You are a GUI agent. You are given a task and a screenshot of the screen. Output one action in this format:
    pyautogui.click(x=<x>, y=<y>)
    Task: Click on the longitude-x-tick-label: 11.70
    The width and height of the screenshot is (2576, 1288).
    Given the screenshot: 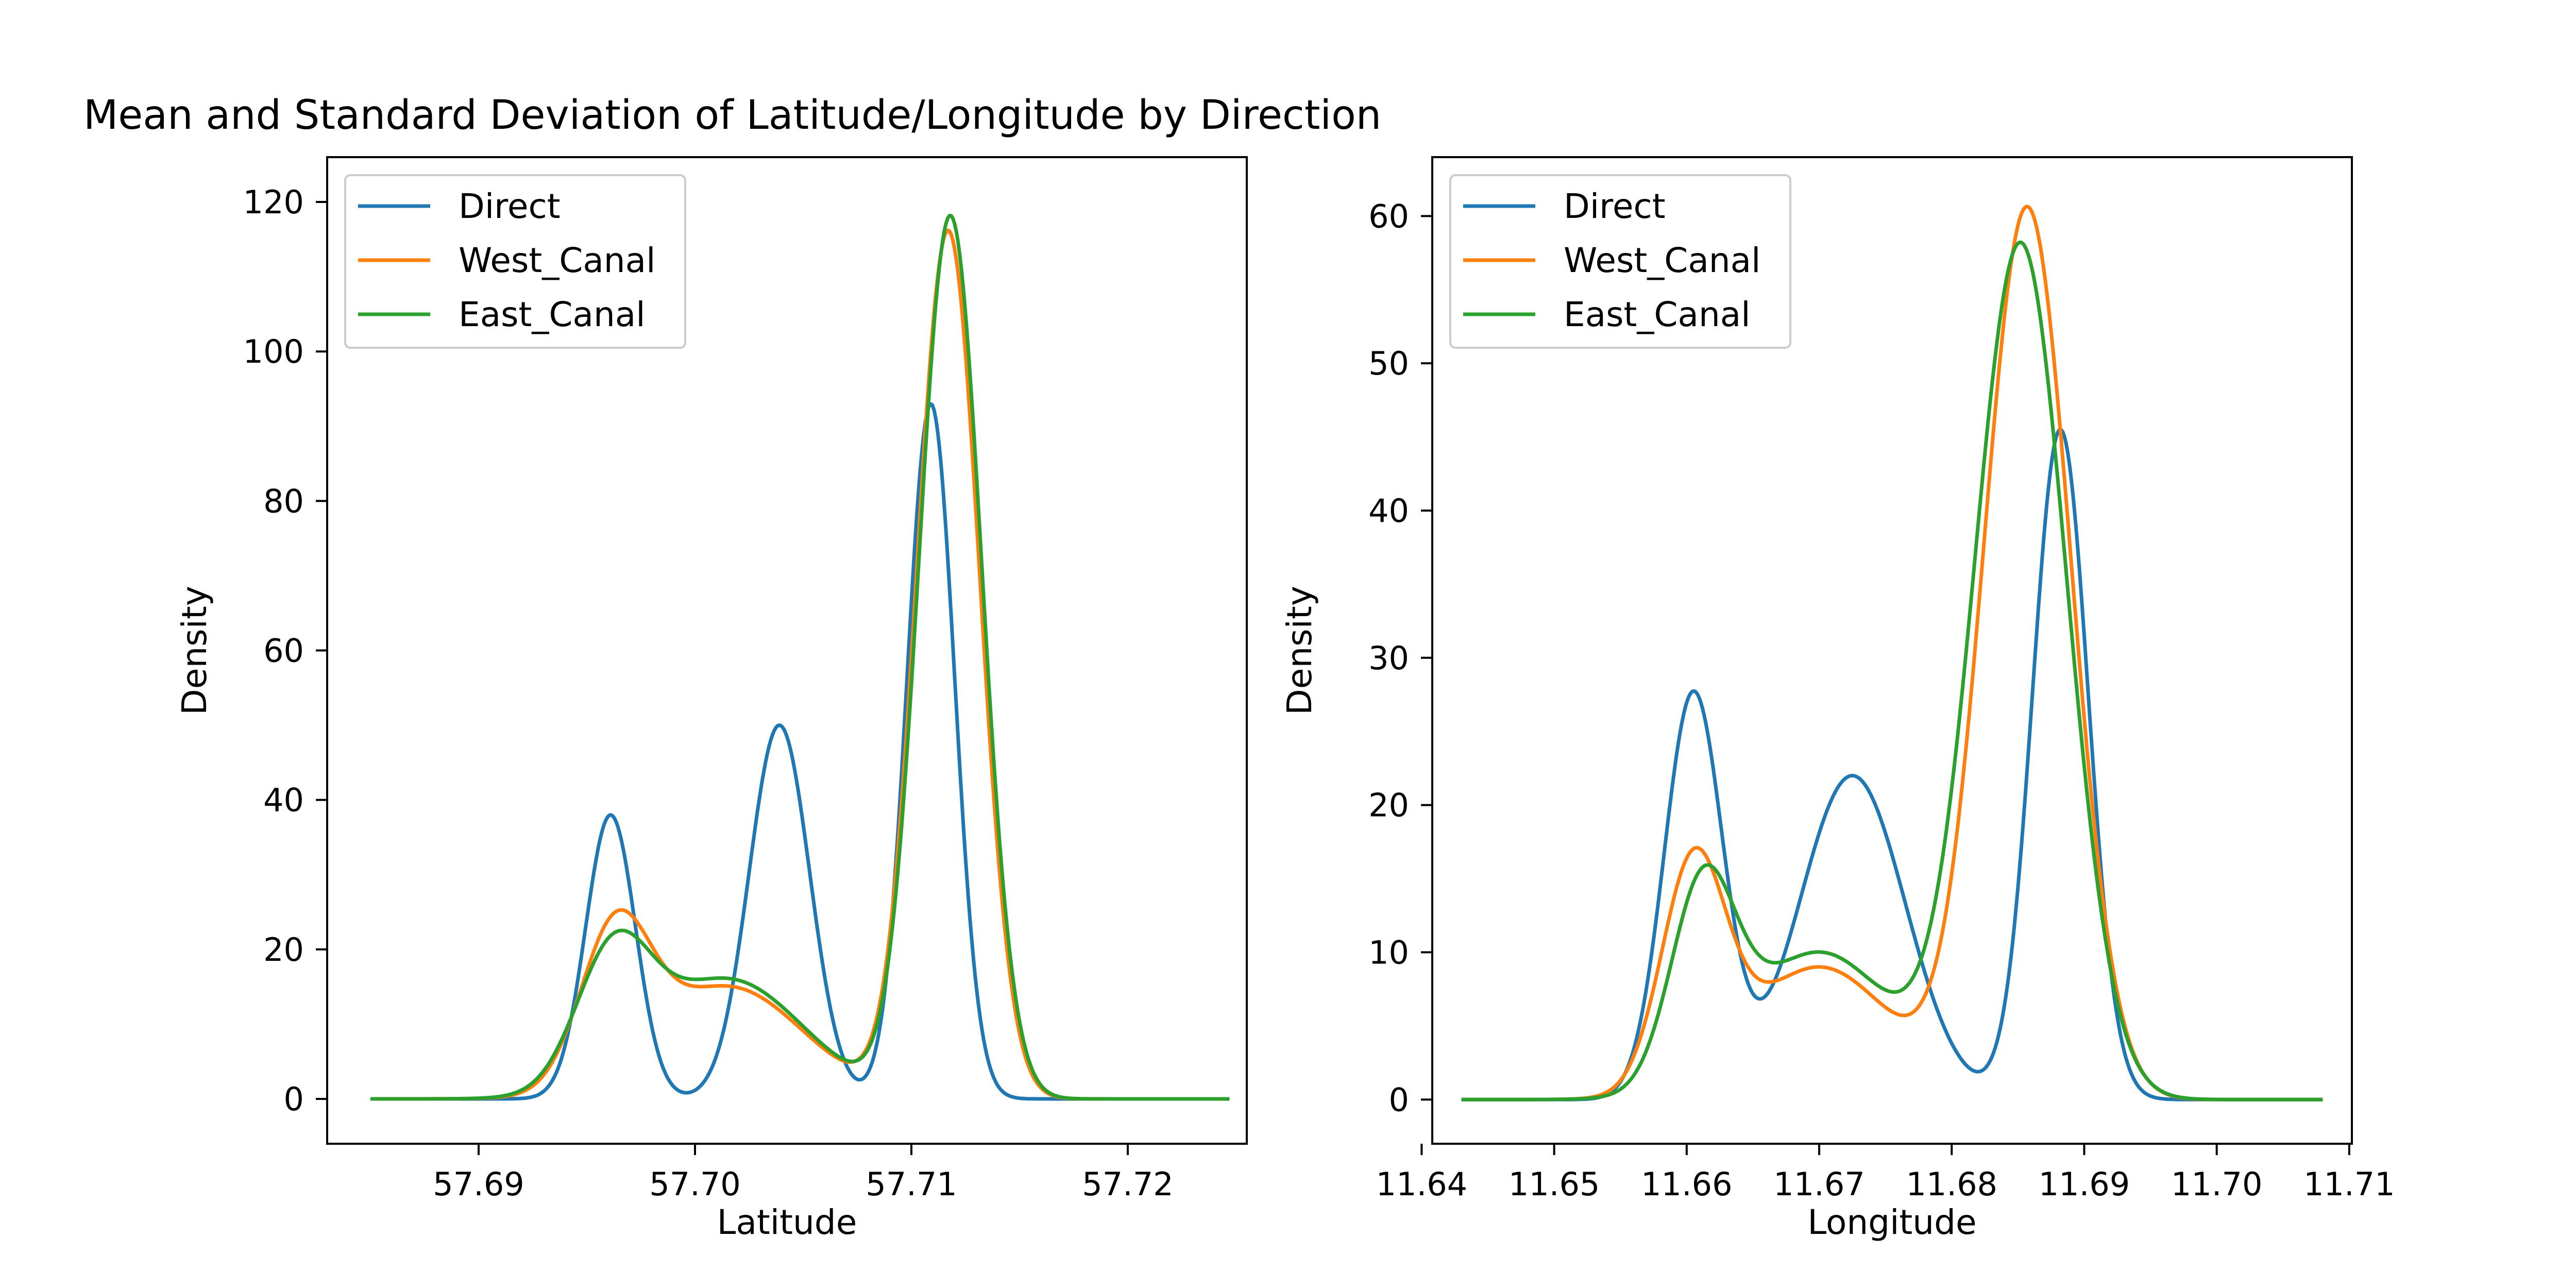 What is the action you would take?
    pyautogui.click(x=2217, y=1184)
    